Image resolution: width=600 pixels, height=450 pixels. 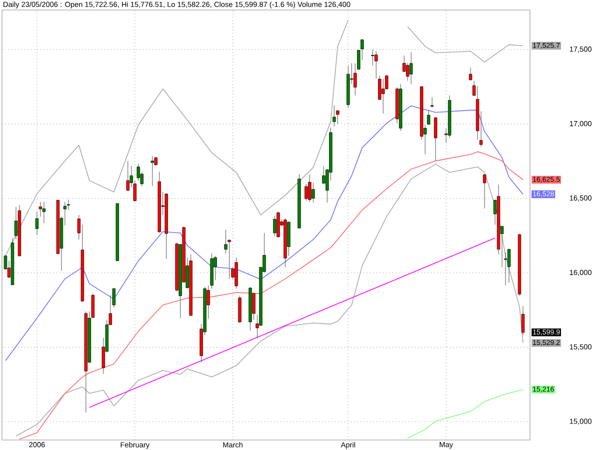 I want to click on line-series, so click(x=465, y=414).